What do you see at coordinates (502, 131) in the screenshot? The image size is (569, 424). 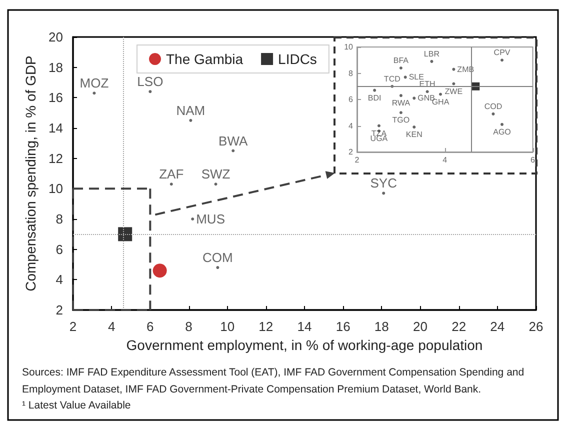 I see `data-label: AGO` at bounding box center [502, 131].